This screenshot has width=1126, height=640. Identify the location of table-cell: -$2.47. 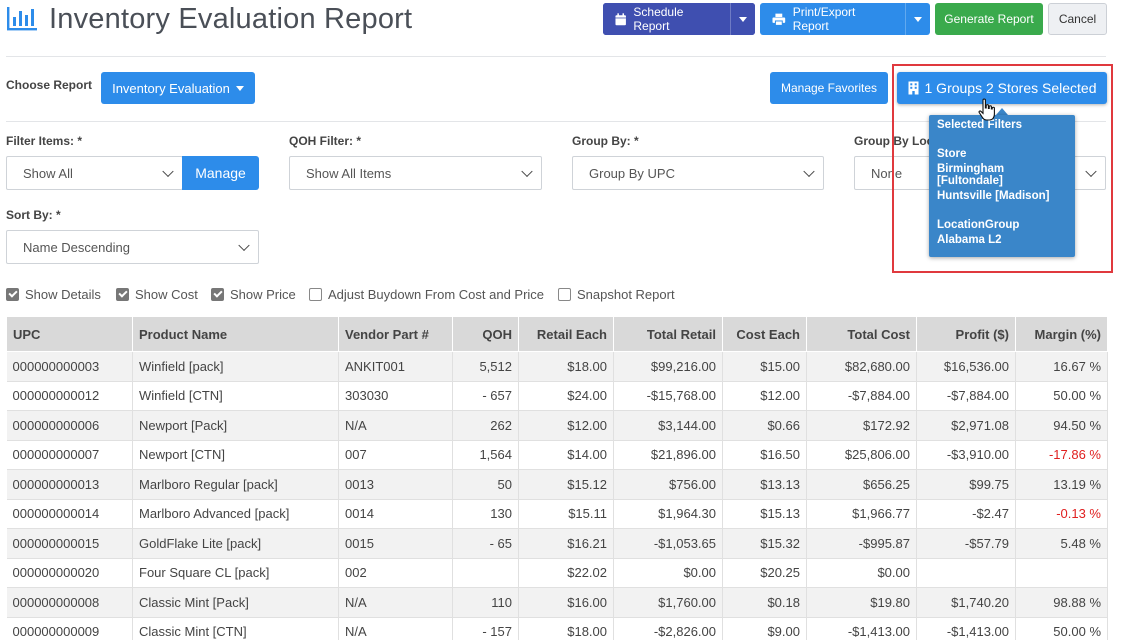
(966, 514).